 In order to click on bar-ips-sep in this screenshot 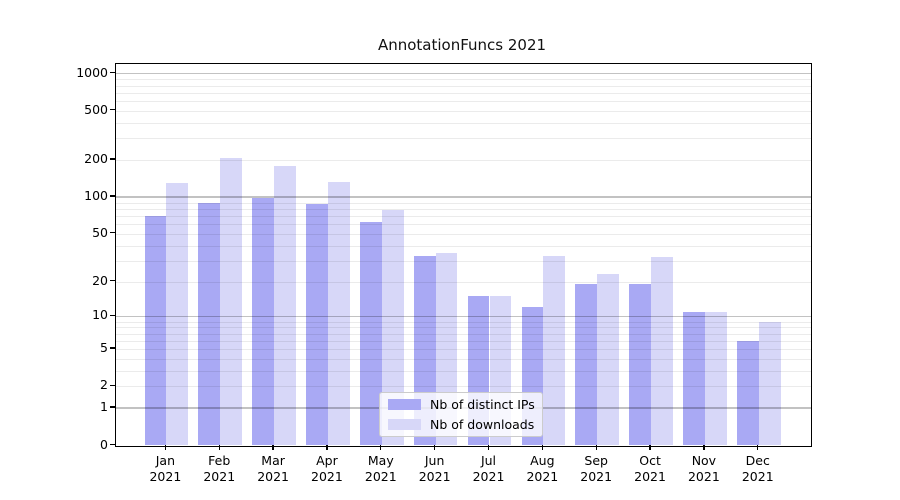, I will do `click(586, 365)`.